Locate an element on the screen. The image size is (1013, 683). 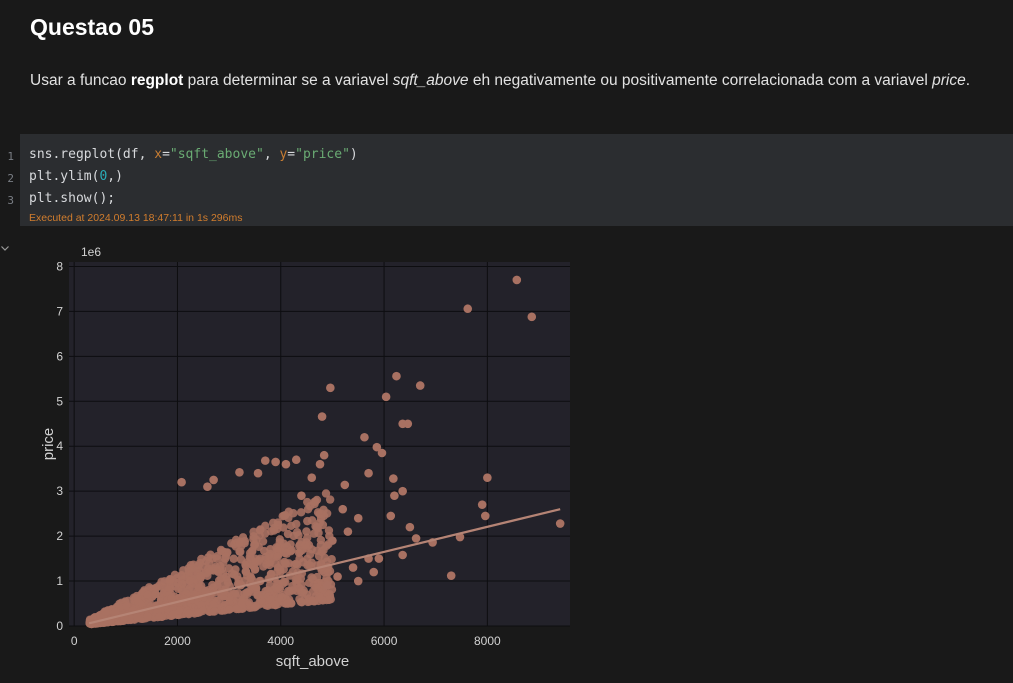
code-token: , is located at coordinates (271, 154).